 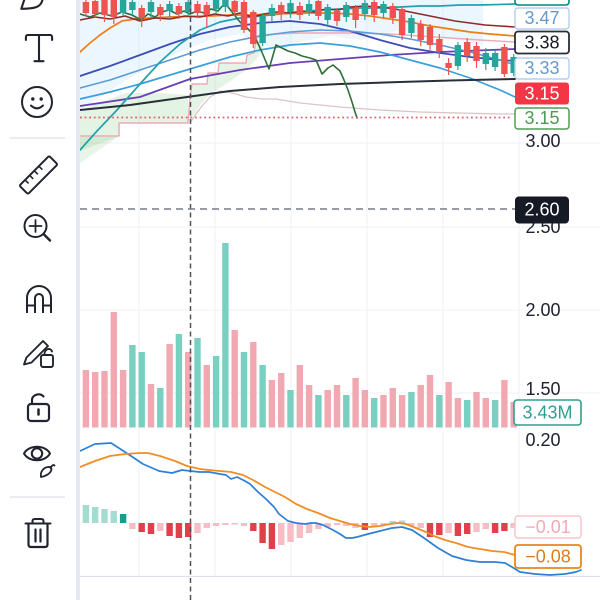 I want to click on svg-text: 1.50, so click(x=542, y=389).